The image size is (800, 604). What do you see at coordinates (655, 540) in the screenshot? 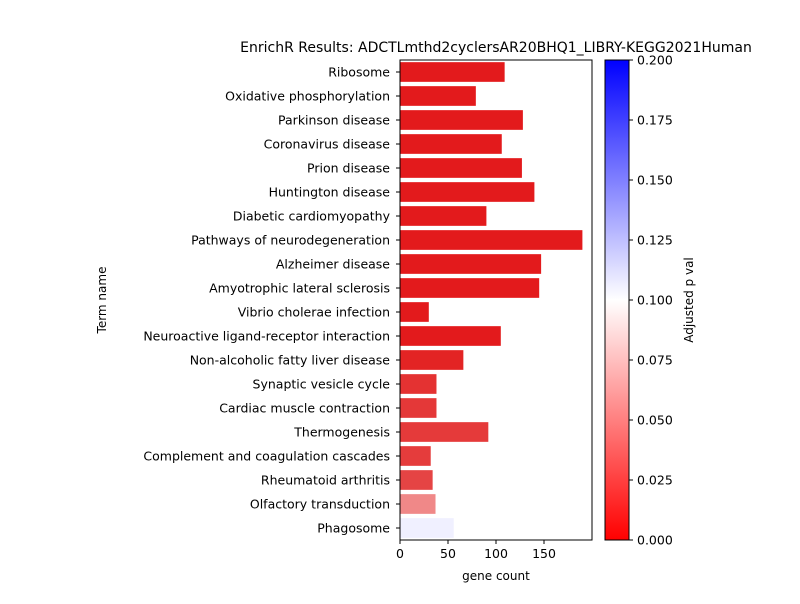
I see `colorbar-tick-label: 0.000` at bounding box center [655, 540].